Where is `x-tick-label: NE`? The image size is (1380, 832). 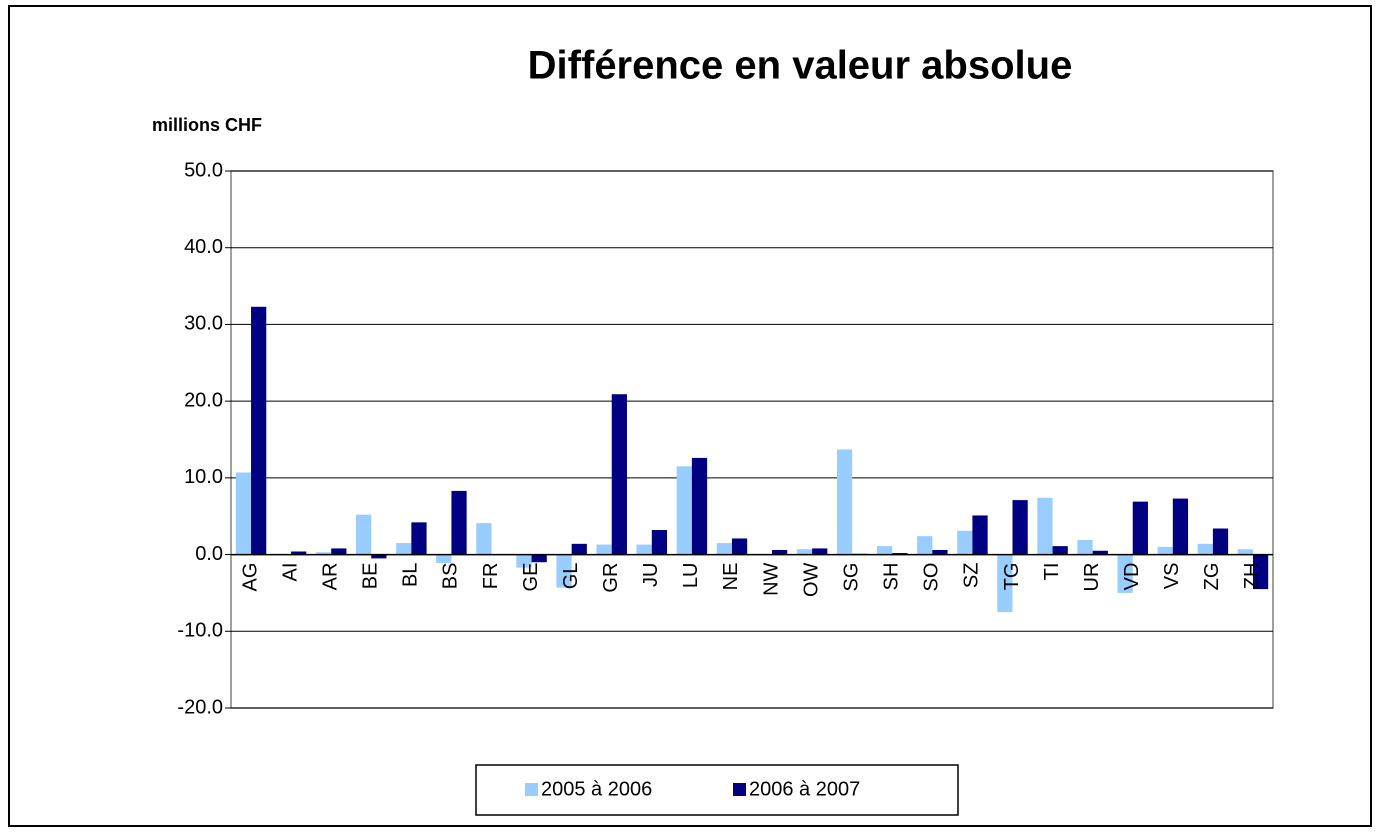 x-tick-label: NE is located at coordinates (731, 577).